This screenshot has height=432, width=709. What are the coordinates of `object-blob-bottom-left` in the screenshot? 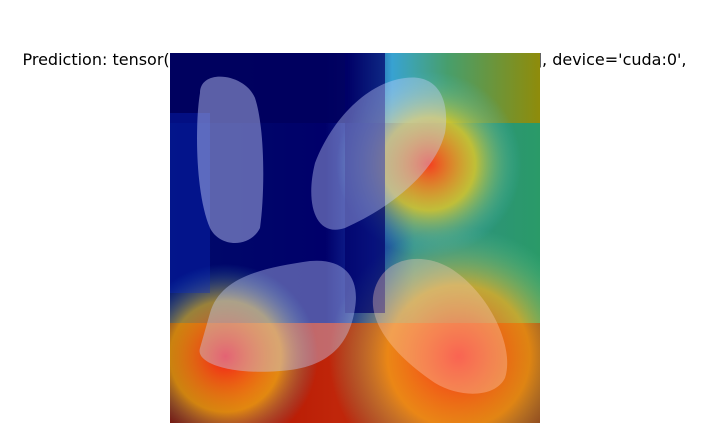 It's located at (277, 316).